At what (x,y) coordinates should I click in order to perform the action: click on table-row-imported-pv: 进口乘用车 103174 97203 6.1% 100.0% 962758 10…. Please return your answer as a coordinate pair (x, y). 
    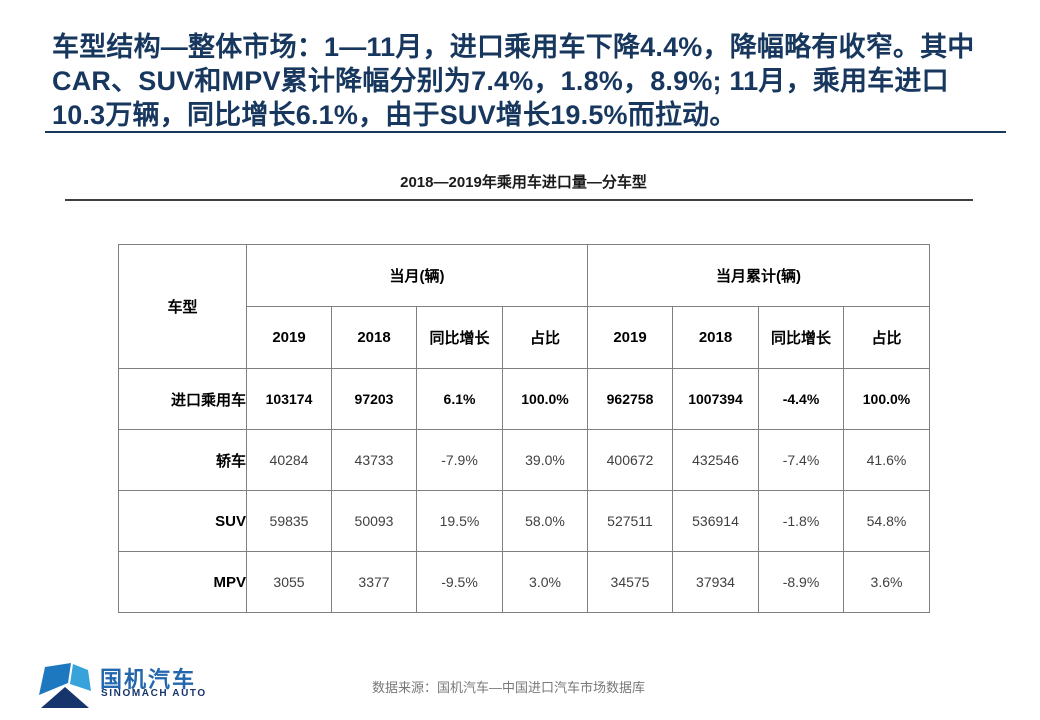
    Looking at the image, I should click on (524, 399).